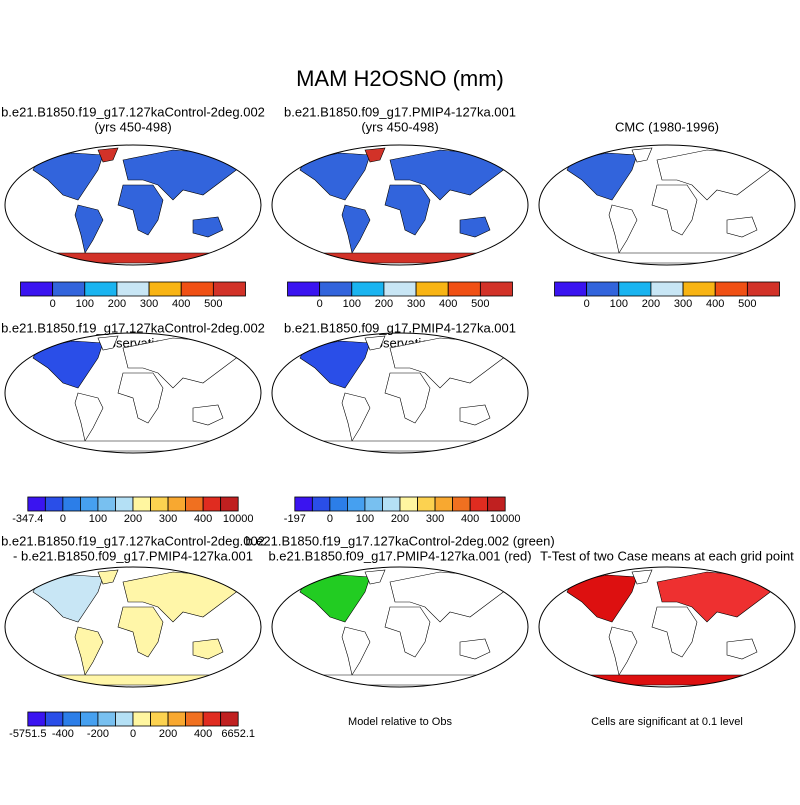 The width and height of the screenshot is (800, 805). I want to click on figure-title: MAM H2OSNO (mm), so click(400, 78).